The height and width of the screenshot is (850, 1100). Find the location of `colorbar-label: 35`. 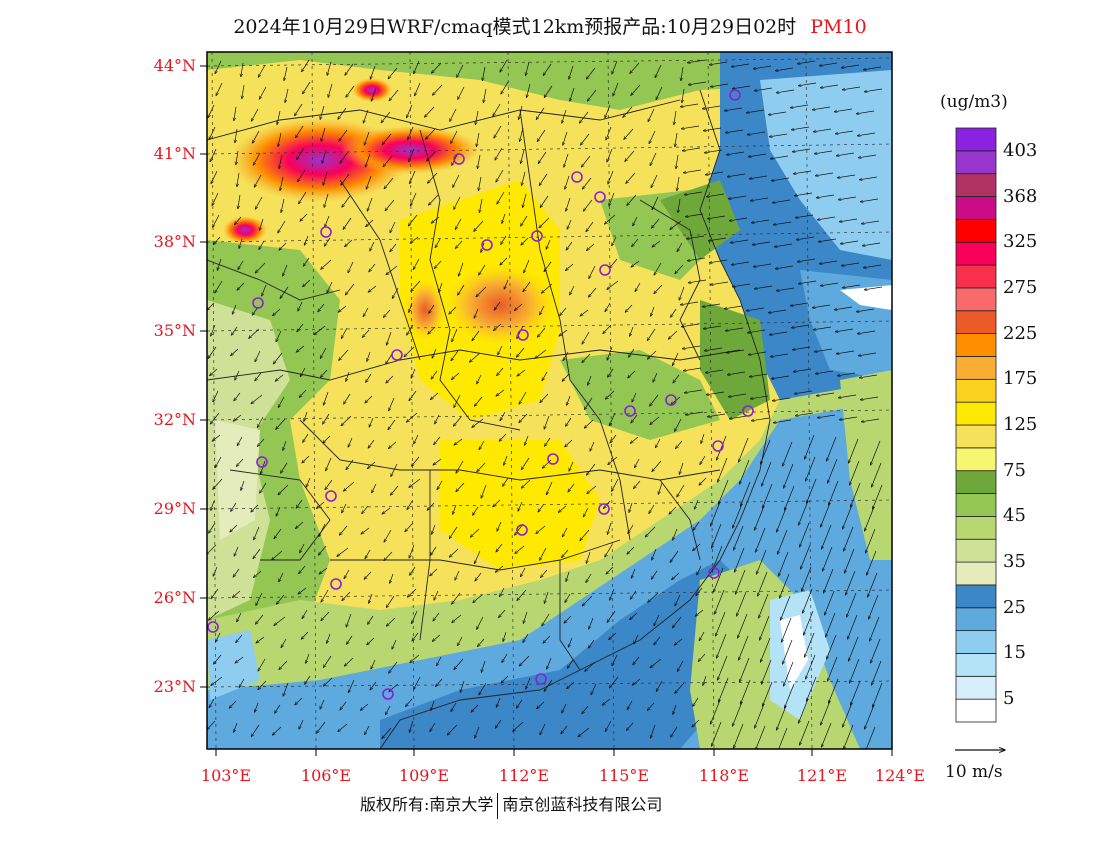

colorbar-label: 35 is located at coordinates (1014, 562).